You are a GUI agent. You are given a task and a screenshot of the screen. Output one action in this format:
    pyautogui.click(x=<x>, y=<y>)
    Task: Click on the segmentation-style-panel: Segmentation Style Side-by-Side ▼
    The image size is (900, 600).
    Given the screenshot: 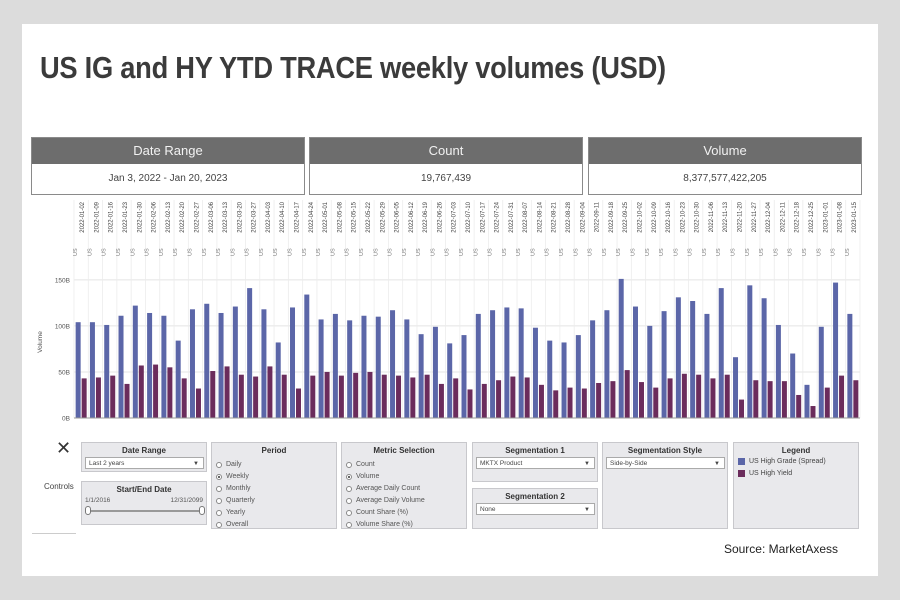 What is the action you would take?
    pyautogui.click(x=665, y=485)
    